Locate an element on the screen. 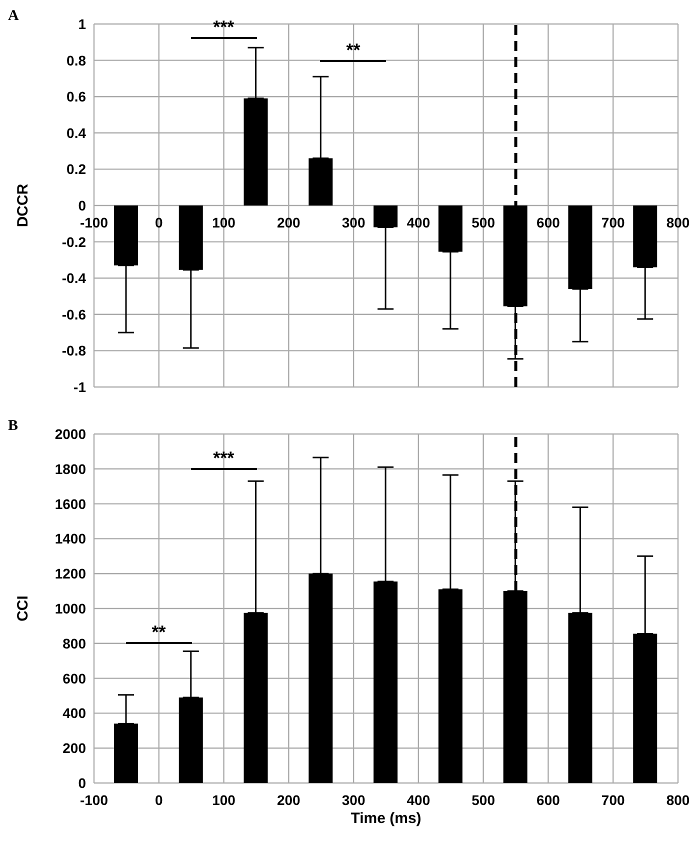  y-tick-label: -0.6 is located at coordinates (74, 314).